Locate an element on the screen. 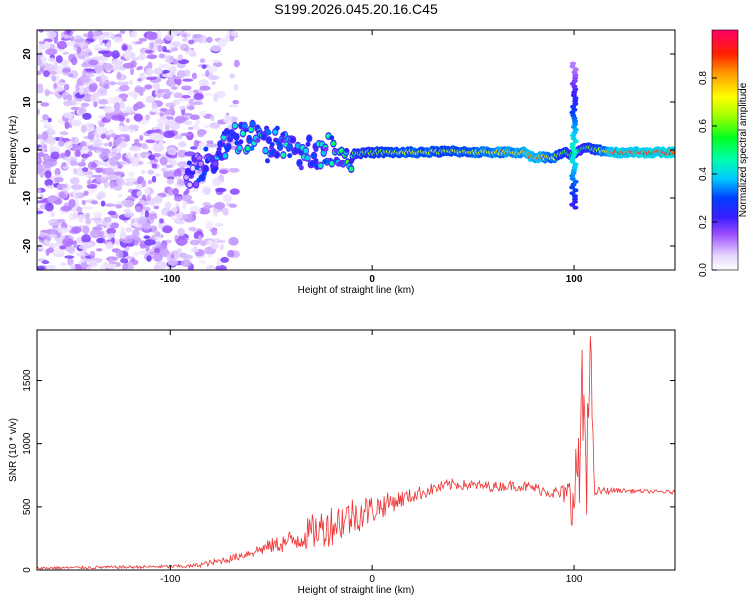 The width and height of the screenshot is (750, 600). x-tick-label: -100 is located at coordinates (170, 579).